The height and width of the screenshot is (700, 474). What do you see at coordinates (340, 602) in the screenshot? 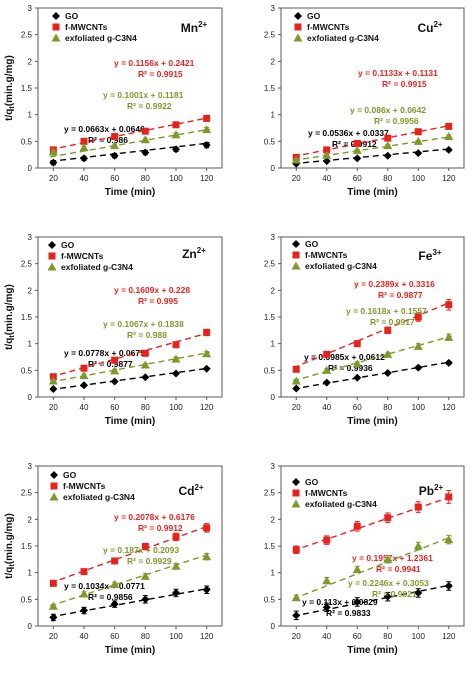
I see `fit-equation: y = 0.113x + 0.0829` at bounding box center [340, 602].